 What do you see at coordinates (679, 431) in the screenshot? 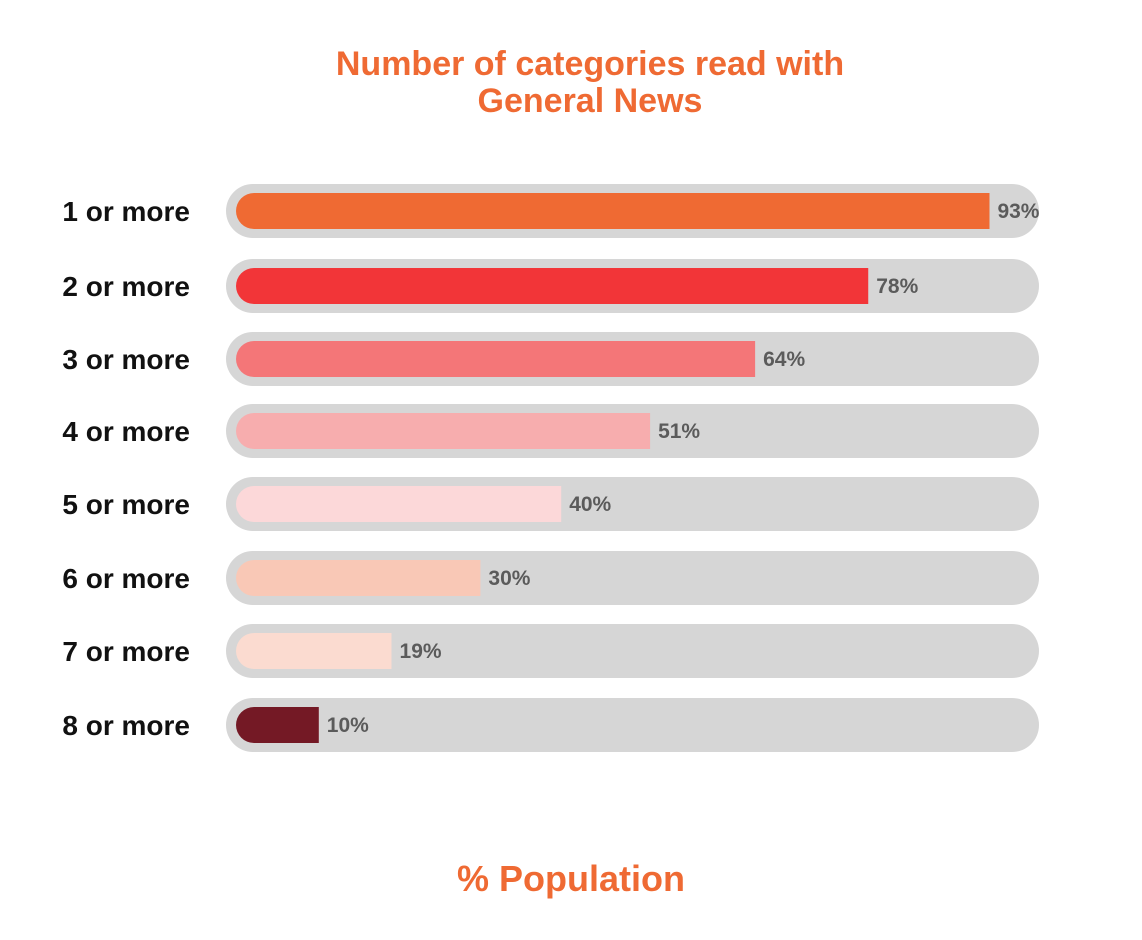
I see `value-label: 51%` at bounding box center [679, 431].